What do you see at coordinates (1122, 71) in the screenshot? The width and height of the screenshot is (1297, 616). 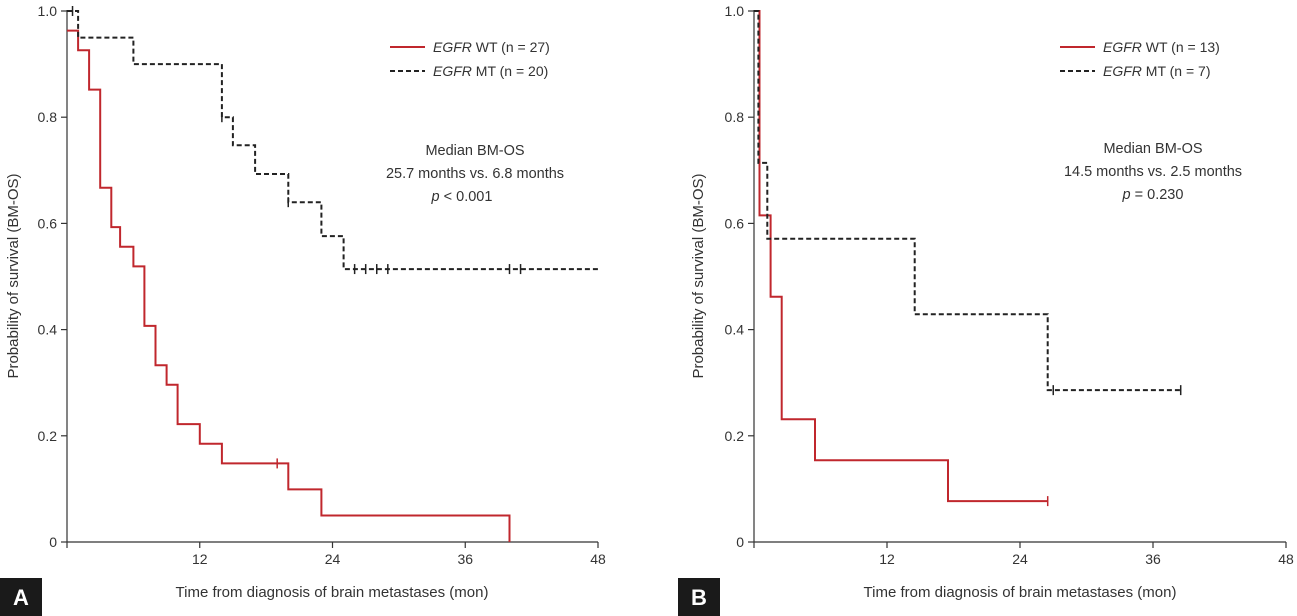 I see `panel-b-legend-mt-gene: EGFR` at bounding box center [1122, 71].